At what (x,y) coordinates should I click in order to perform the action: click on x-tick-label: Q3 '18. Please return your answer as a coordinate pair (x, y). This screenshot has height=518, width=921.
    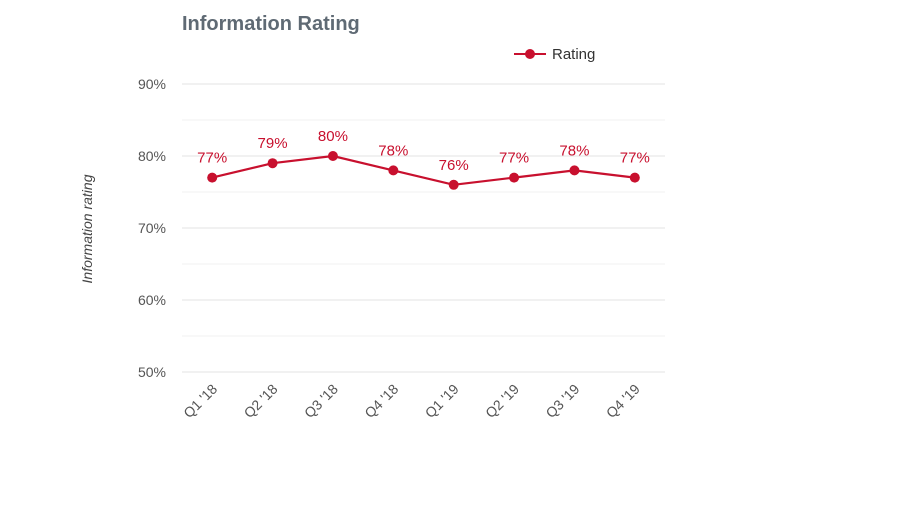
    Looking at the image, I should click on (321, 401).